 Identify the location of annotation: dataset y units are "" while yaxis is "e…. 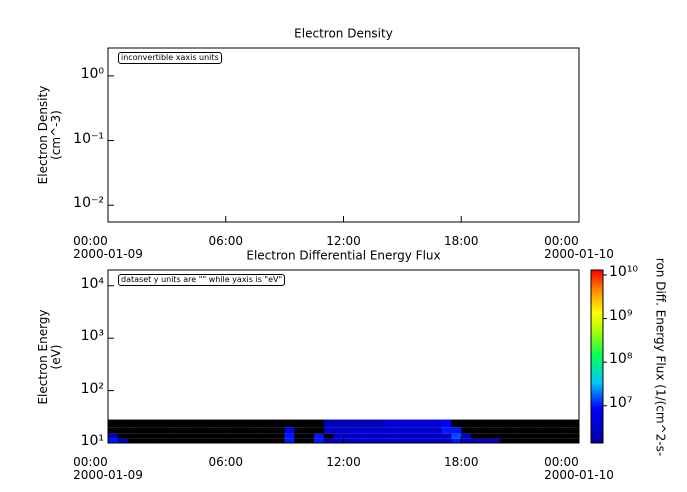
(202, 280).